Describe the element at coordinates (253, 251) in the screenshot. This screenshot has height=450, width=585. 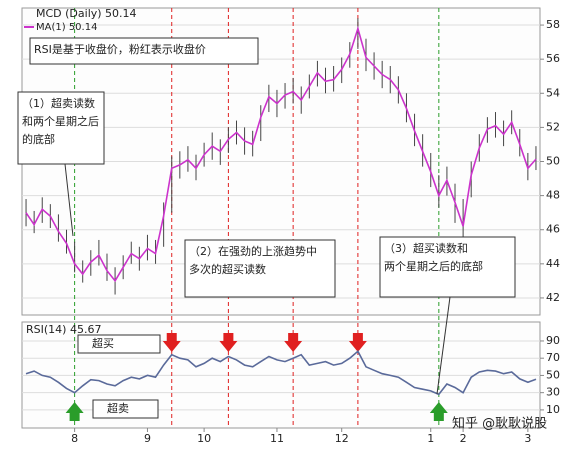
I see `annotation-text: （2）在强劲的上涨趋势中` at that location.